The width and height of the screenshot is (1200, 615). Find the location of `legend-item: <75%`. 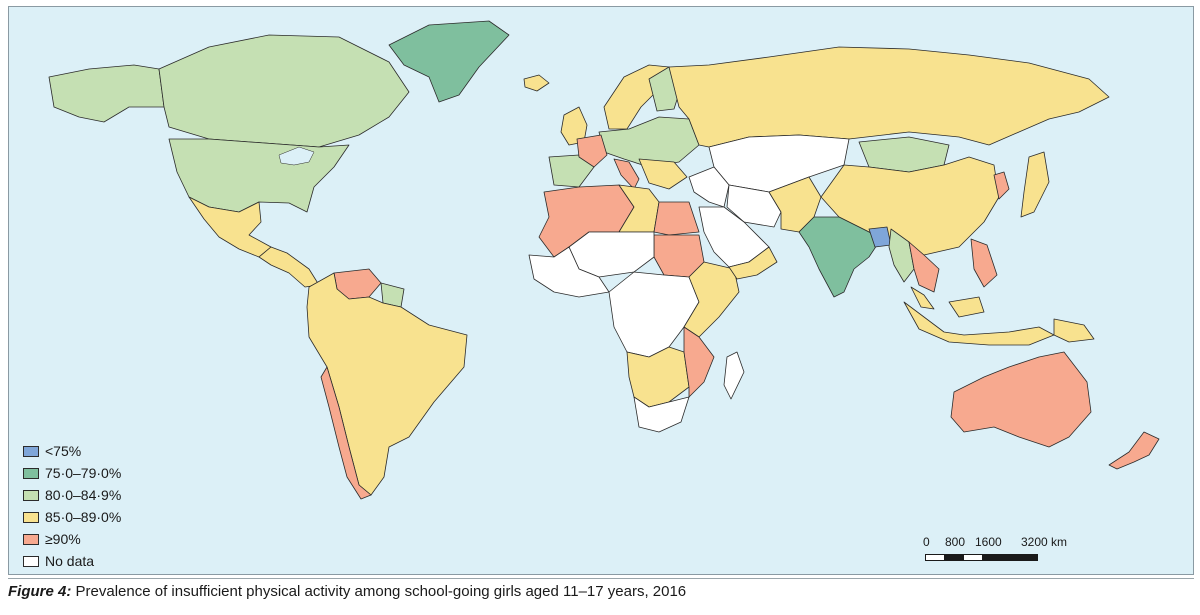

legend-item: <75% is located at coordinates (72, 451).